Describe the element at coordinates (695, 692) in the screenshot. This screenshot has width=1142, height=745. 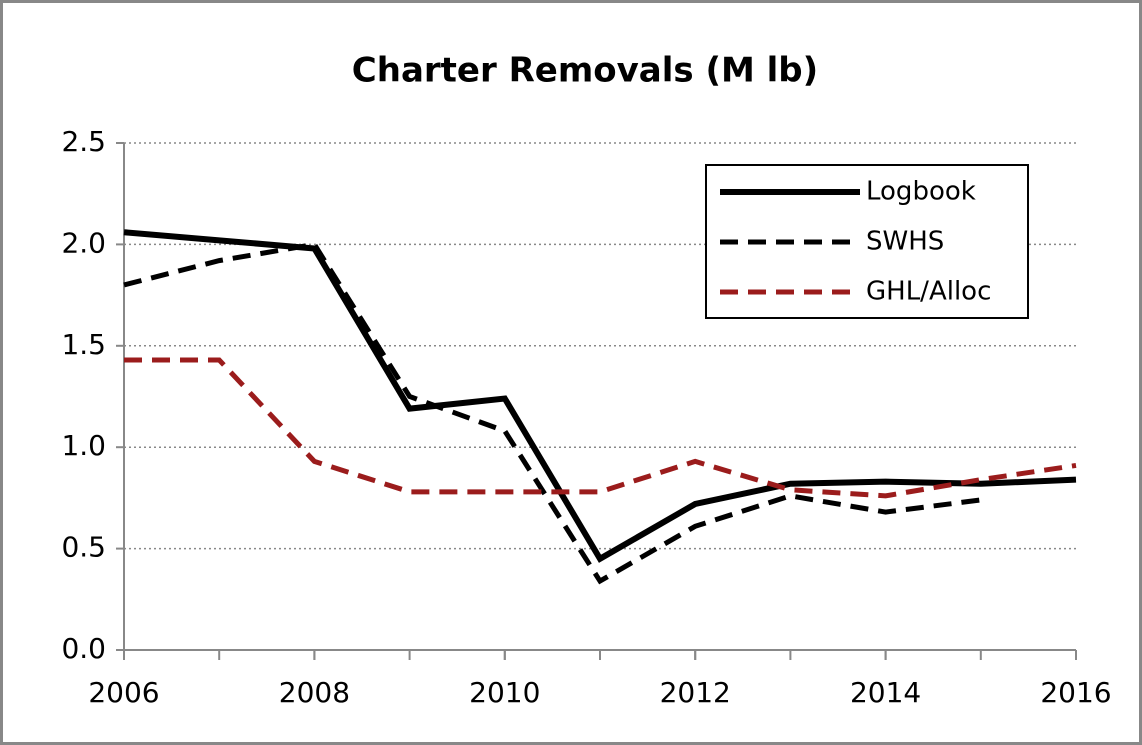
I see `x-tick-label: 2012` at that location.